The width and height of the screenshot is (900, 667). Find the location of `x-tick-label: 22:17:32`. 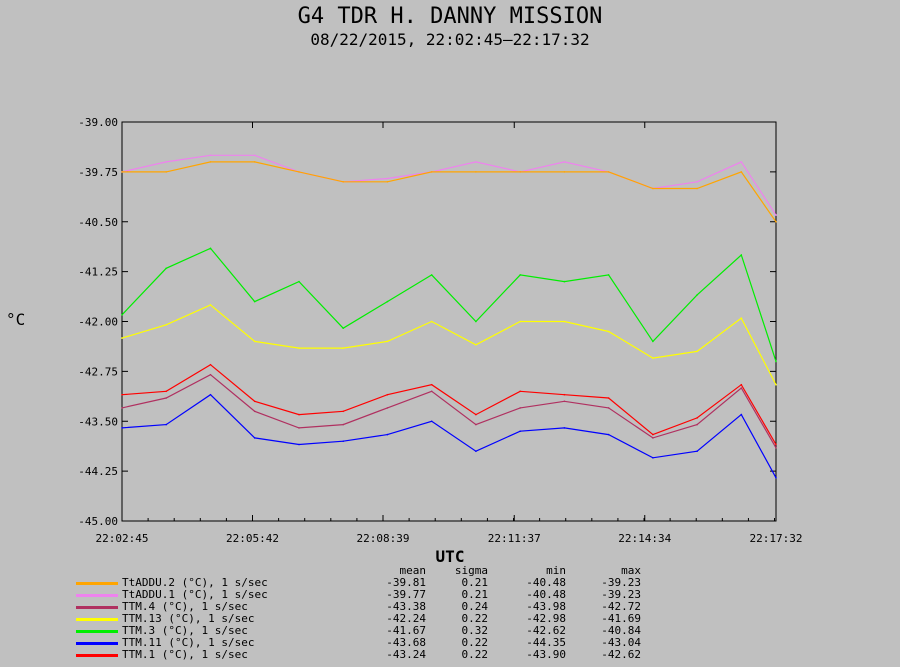

x-tick-label: 22:17:32 is located at coordinates (776, 538).